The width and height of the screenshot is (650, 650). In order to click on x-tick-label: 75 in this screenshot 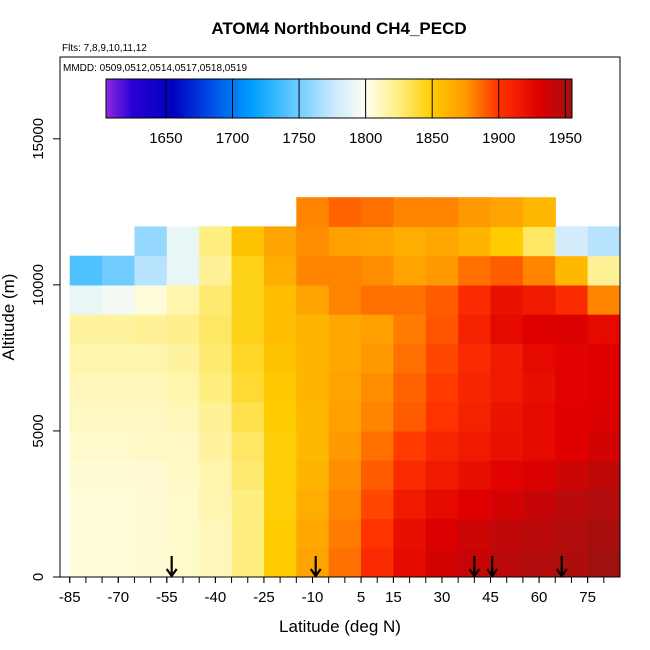, I will do `click(587, 597)`.